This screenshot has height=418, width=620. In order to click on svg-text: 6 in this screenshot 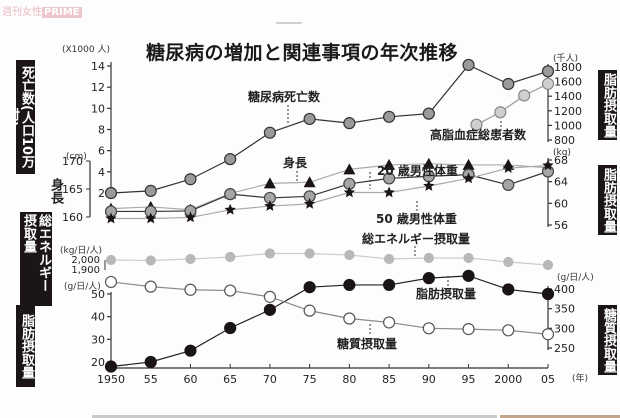, I will do `click(101, 151)`.